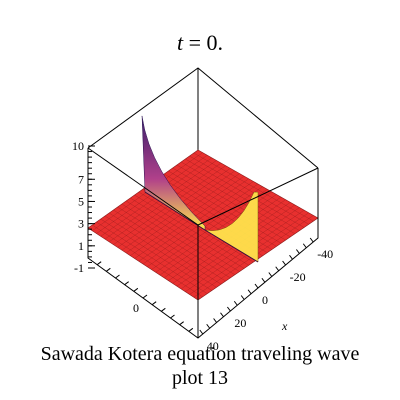  Describe the element at coordinates (136, 308) in the screenshot. I see `y-tick-label: 0` at that location.